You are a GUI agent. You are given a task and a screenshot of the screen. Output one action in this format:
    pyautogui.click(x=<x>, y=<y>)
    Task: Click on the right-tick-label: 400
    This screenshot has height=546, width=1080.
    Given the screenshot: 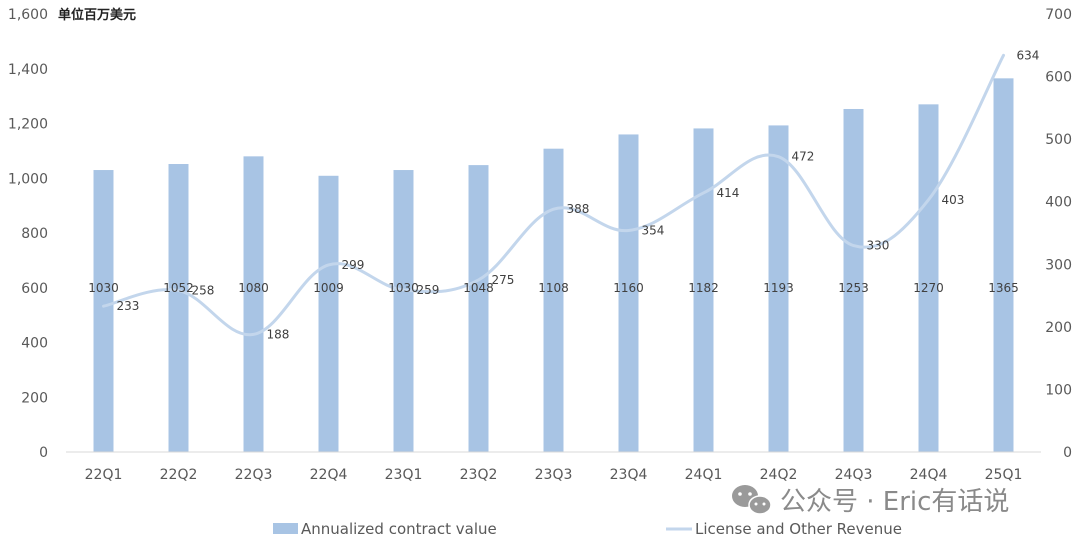 What is the action you would take?
    pyautogui.click(x=1058, y=203)
    